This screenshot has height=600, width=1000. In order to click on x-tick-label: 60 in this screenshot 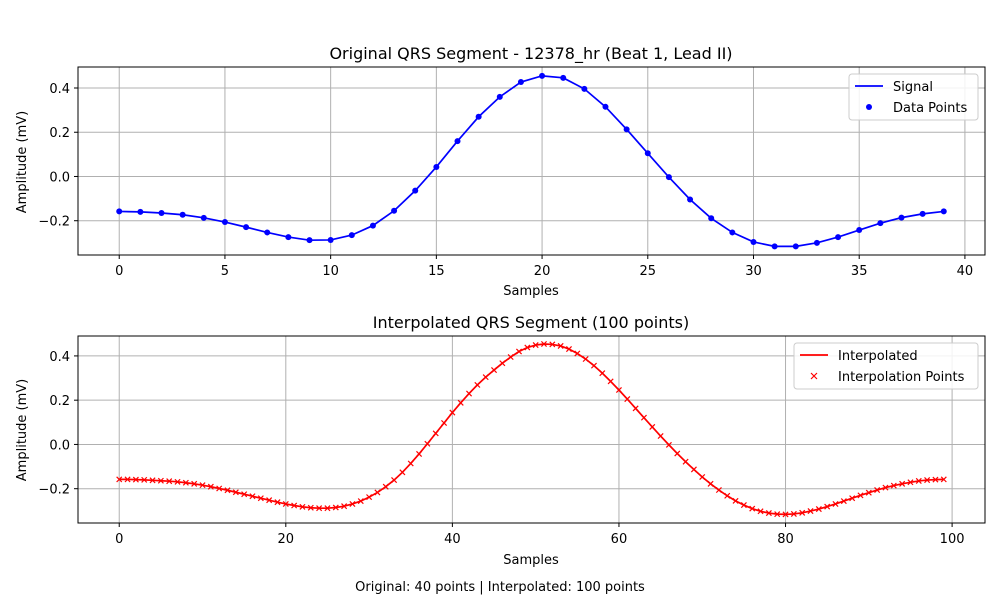, I will do `click(619, 539)`.